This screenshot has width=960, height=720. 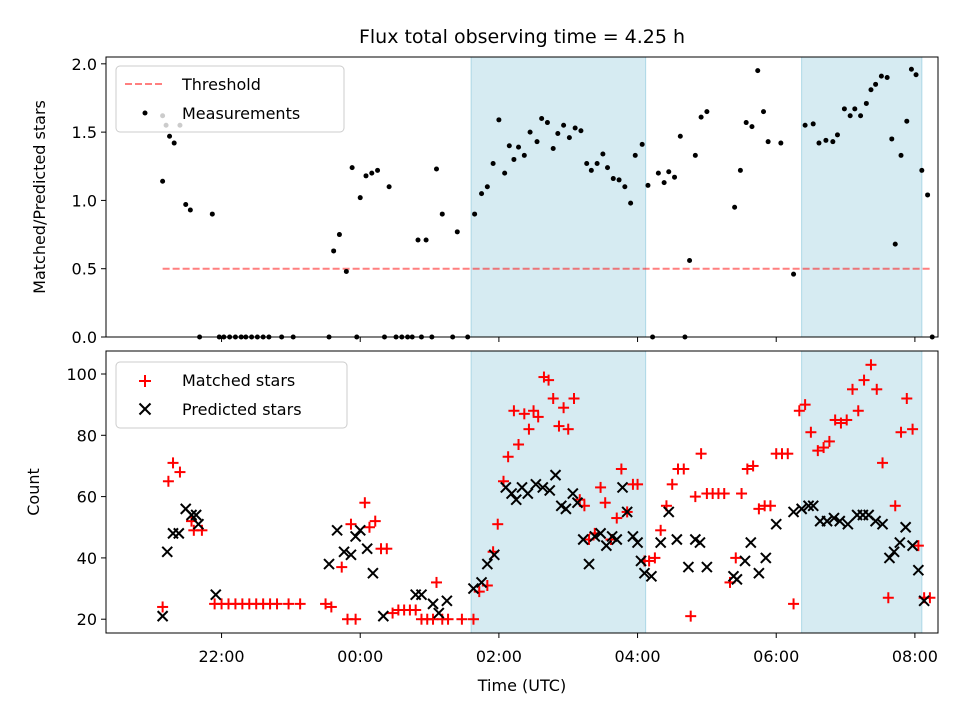 What do you see at coordinates (81, 374) in the screenshot?
I see `bottom-y-tick-label: 100` at bounding box center [81, 374].